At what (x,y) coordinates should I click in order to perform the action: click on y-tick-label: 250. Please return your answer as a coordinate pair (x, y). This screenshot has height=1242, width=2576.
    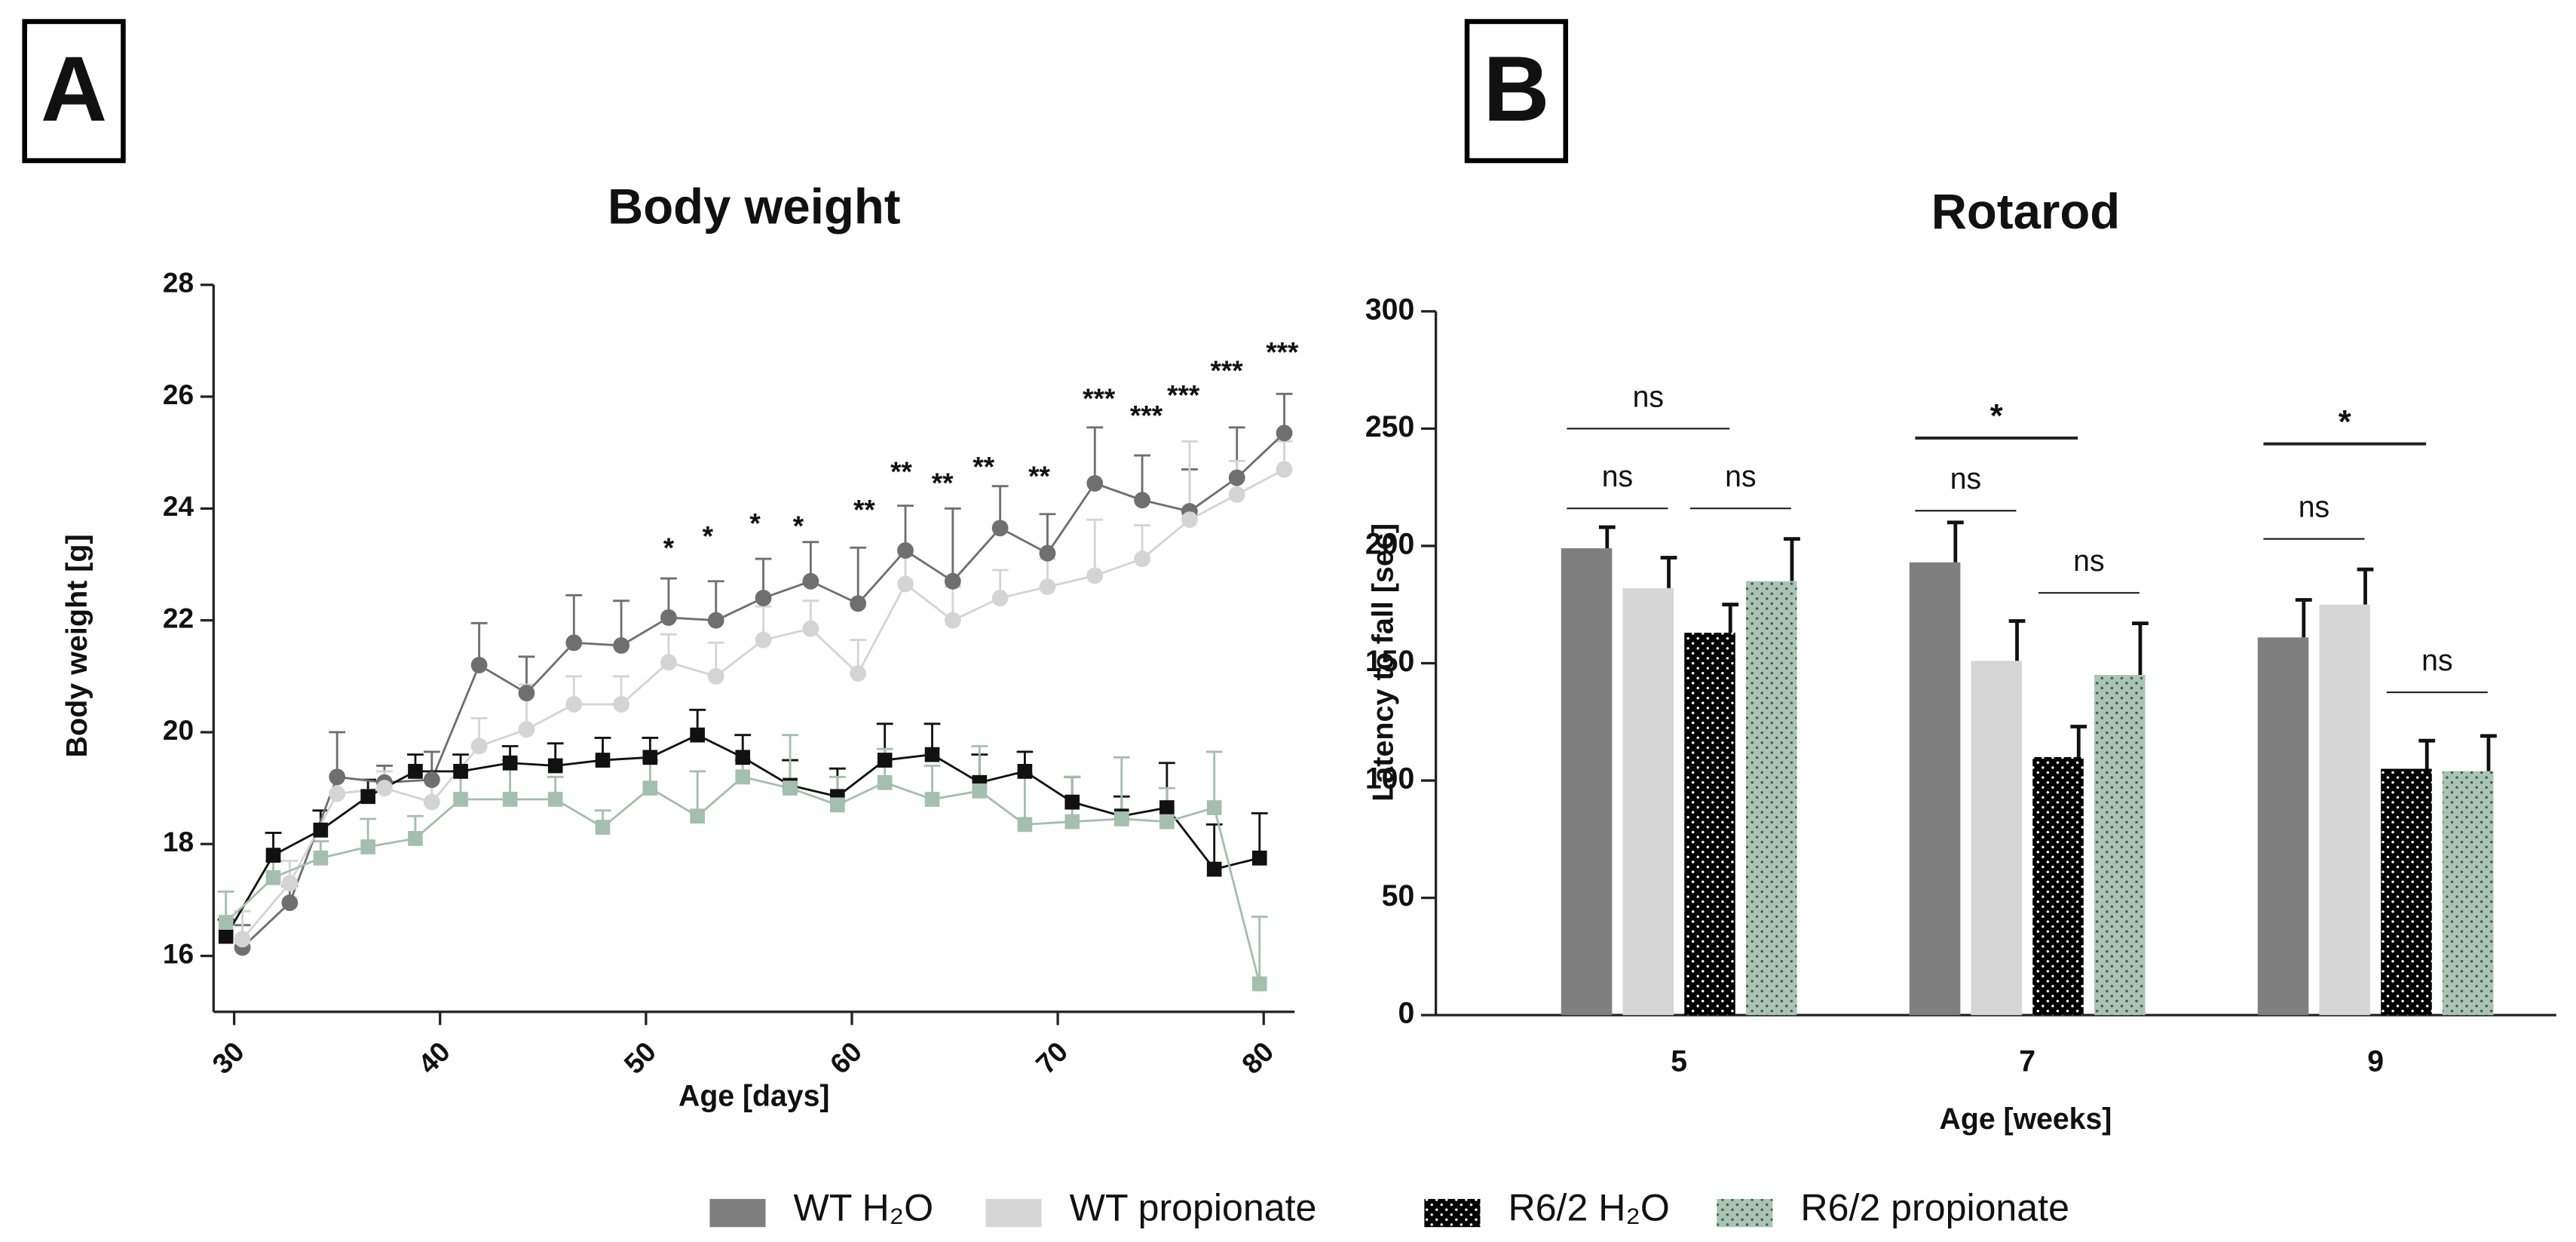
    Looking at the image, I should click on (1389, 426).